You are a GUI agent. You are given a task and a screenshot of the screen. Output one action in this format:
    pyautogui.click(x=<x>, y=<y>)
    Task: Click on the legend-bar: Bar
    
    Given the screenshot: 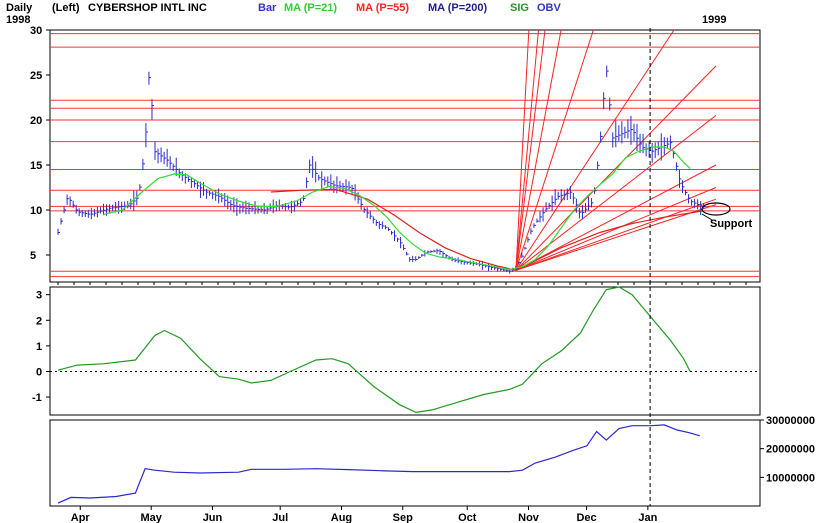 What is the action you would take?
    pyautogui.click(x=267, y=8)
    